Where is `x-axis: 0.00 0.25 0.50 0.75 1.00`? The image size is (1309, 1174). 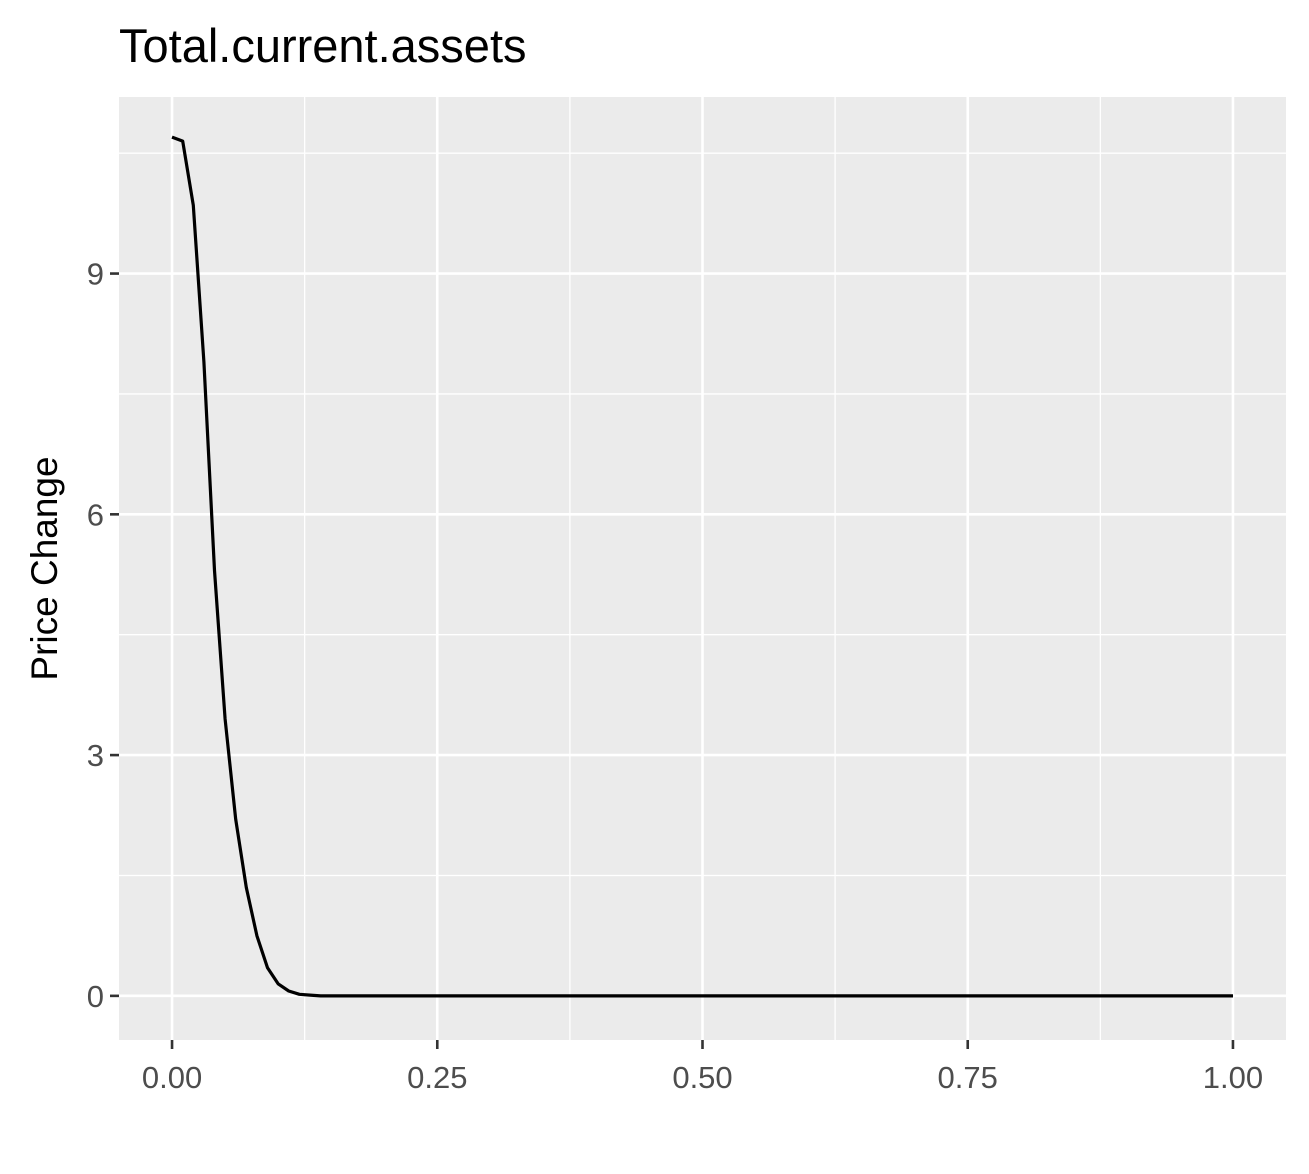
x-axis: 0.00 0.25 0.50 0.75 1.00 is located at coordinates (702, 1067).